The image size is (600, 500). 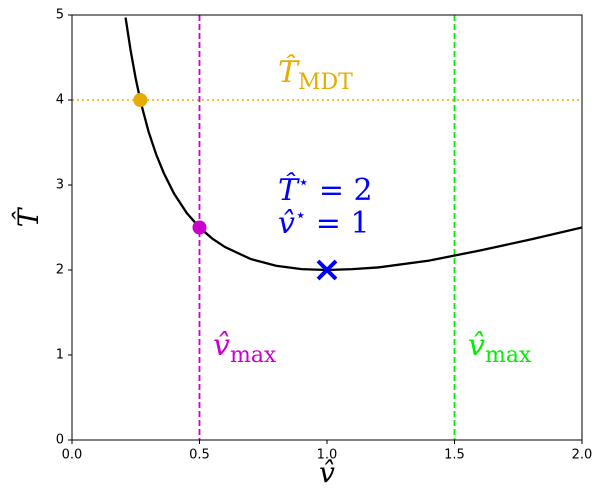 What do you see at coordinates (325, 82) in the screenshot?
I see `annotation-subscript: MDT` at bounding box center [325, 82].